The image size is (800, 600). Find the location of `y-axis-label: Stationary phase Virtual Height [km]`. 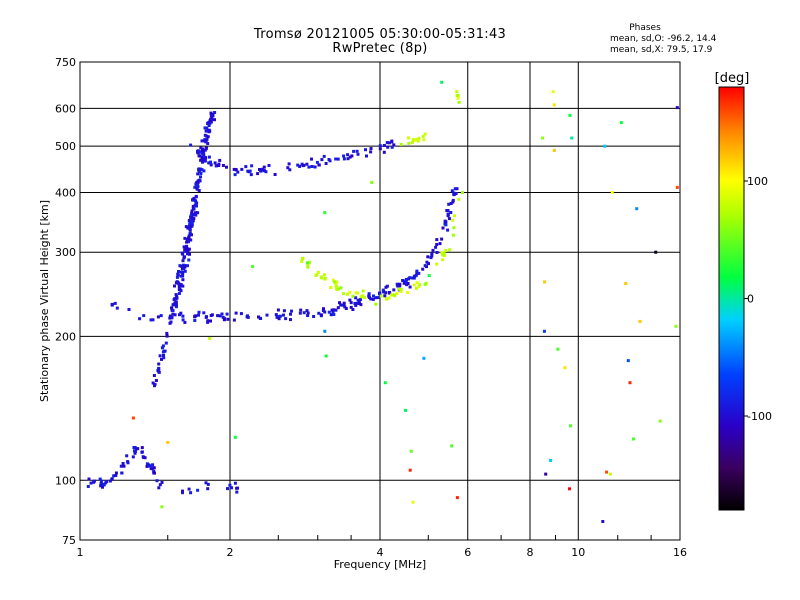

y-axis-label: Stationary phase Virtual Height [km] is located at coordinates (44, 301).